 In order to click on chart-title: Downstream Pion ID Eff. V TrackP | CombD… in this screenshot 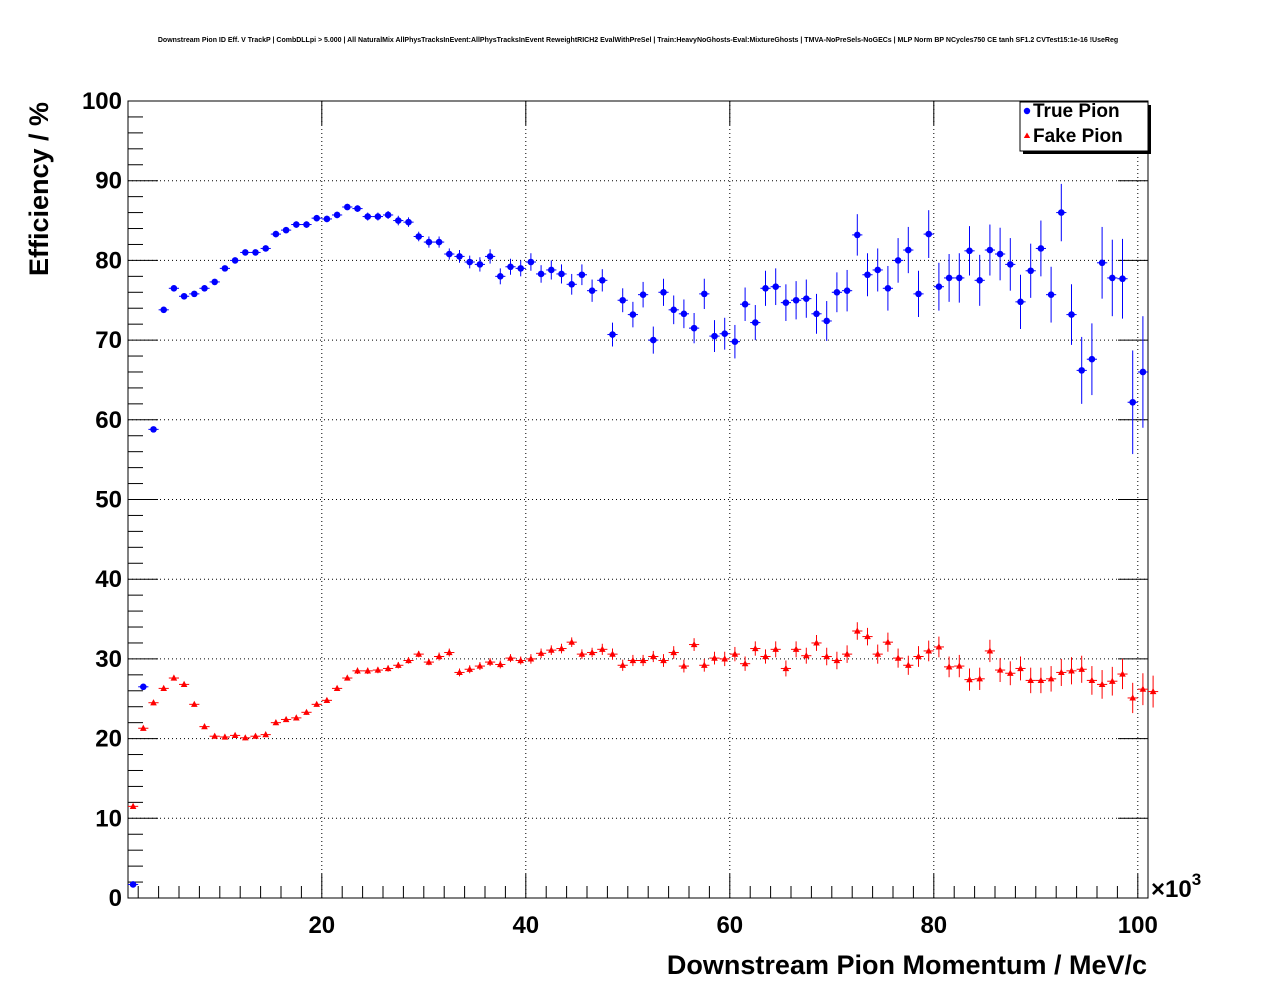, I will do `click(638, 40)`.